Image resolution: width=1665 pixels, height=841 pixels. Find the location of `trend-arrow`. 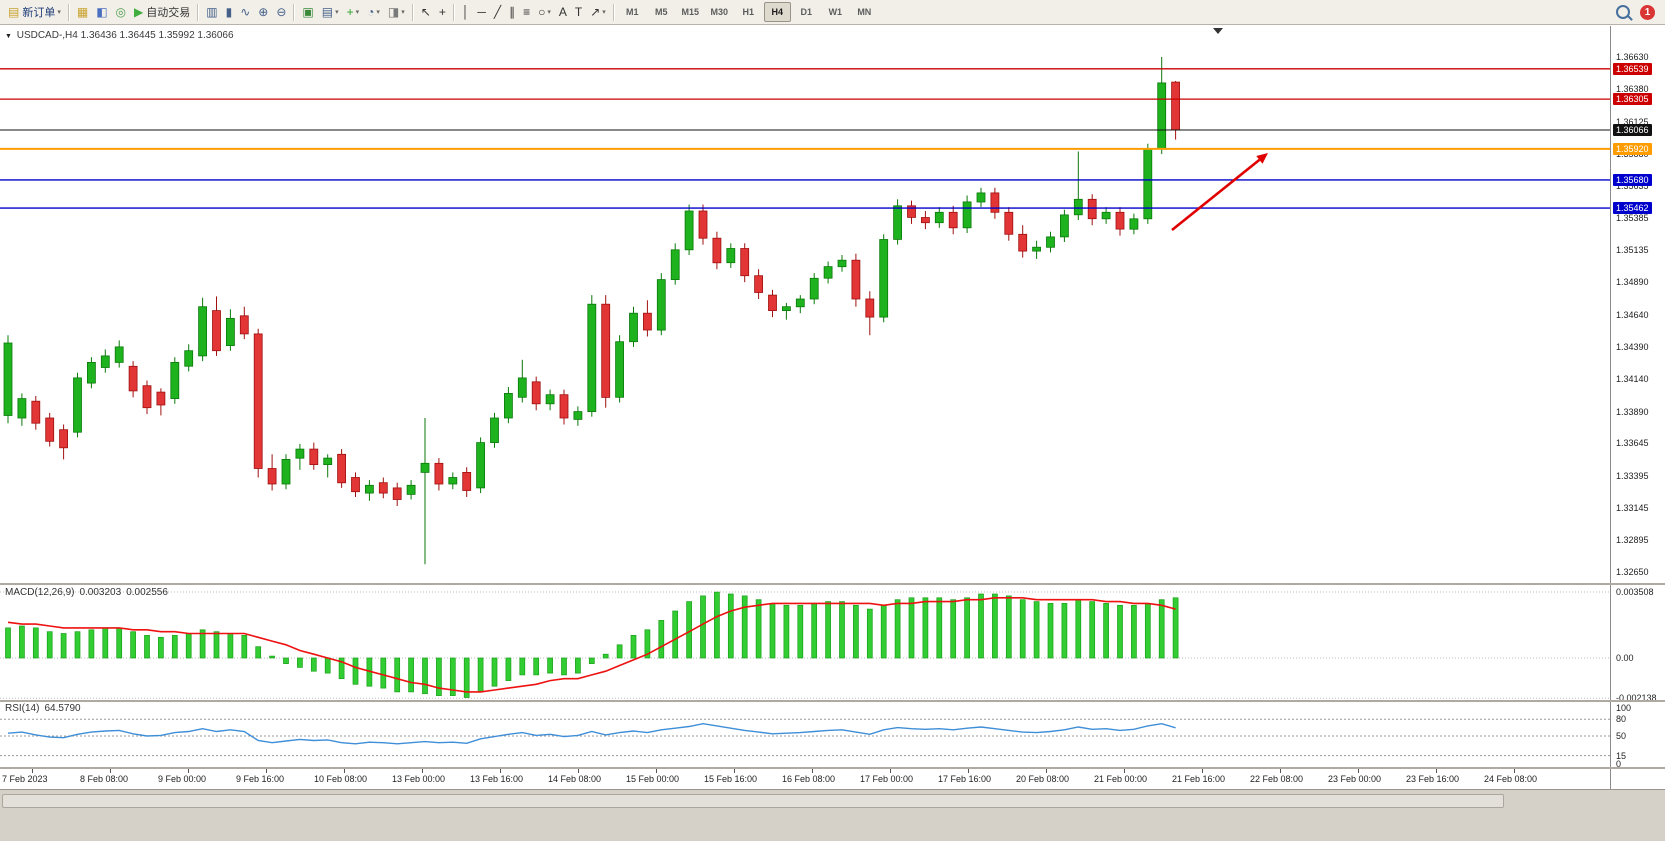

trend-arrow is located at coordinates (1219, 192).